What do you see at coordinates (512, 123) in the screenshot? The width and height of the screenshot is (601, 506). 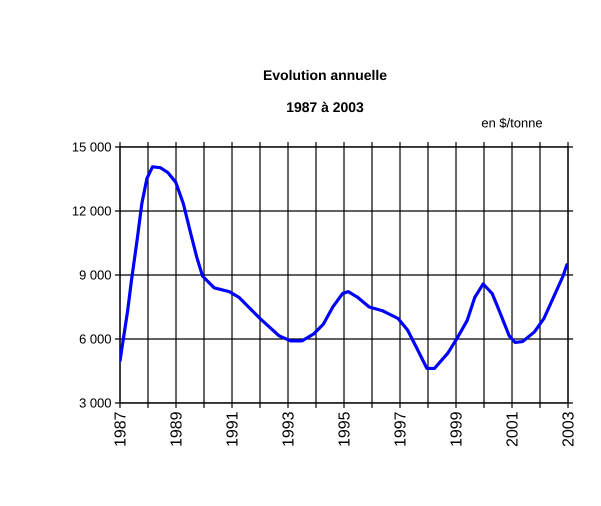 I see `text: en $/tonne` at bounding box center [512, 123].